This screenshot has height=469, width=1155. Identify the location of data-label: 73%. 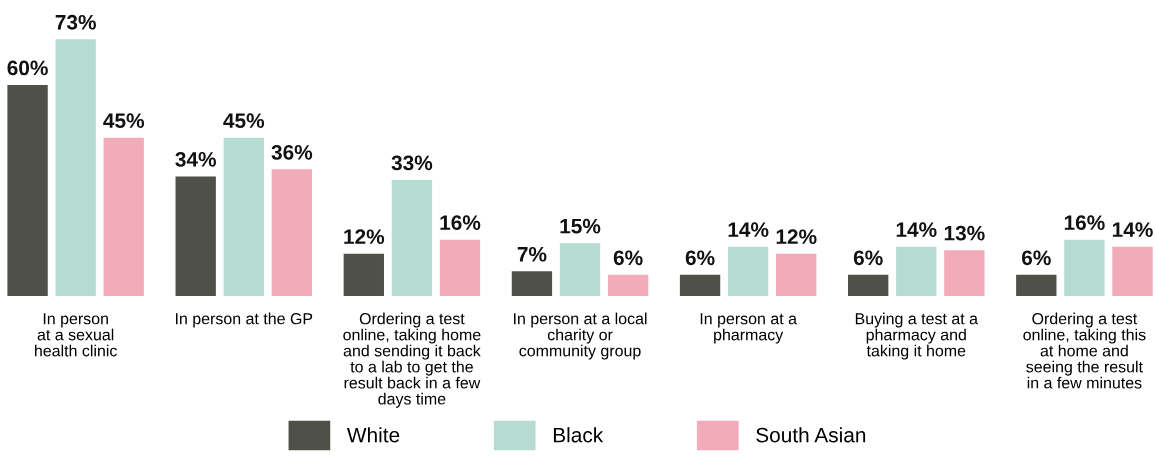
(75, 22).